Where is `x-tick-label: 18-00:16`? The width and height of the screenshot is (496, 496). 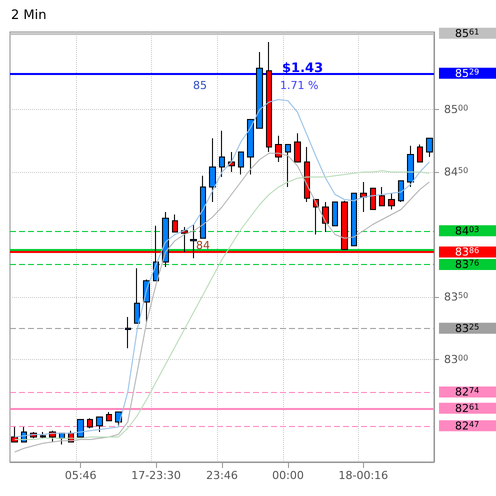 x-tick-label: 18-00:16 is located at coordinates (363, 475).